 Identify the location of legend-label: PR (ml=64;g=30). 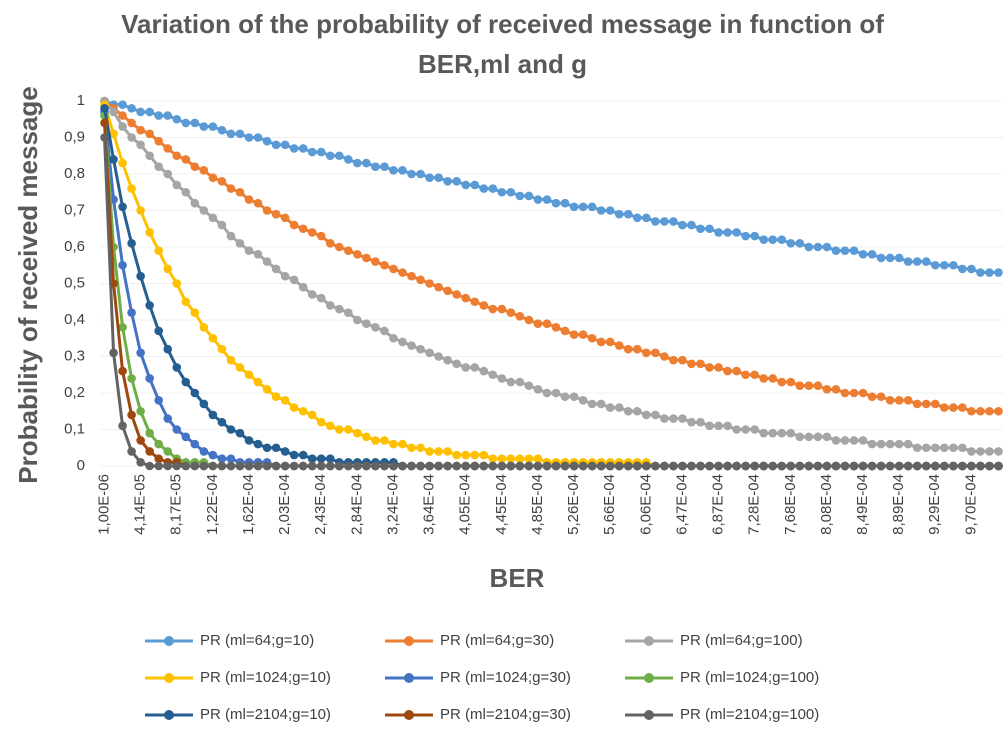
(497, 640).